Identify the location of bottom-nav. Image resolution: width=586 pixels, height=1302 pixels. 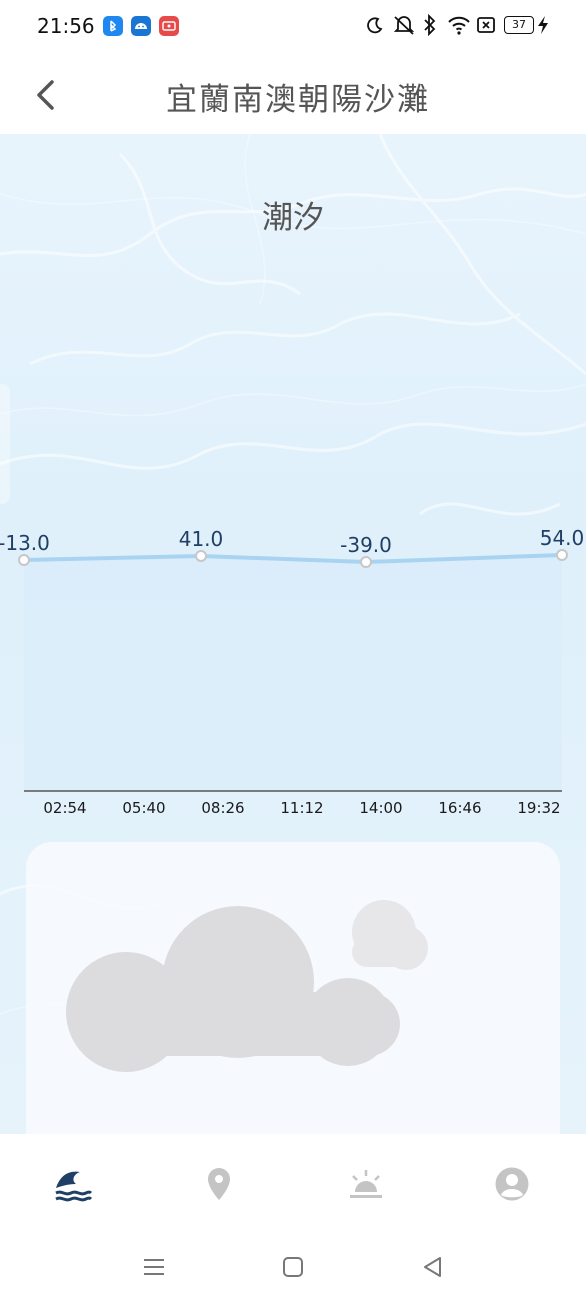
(293, 1218).